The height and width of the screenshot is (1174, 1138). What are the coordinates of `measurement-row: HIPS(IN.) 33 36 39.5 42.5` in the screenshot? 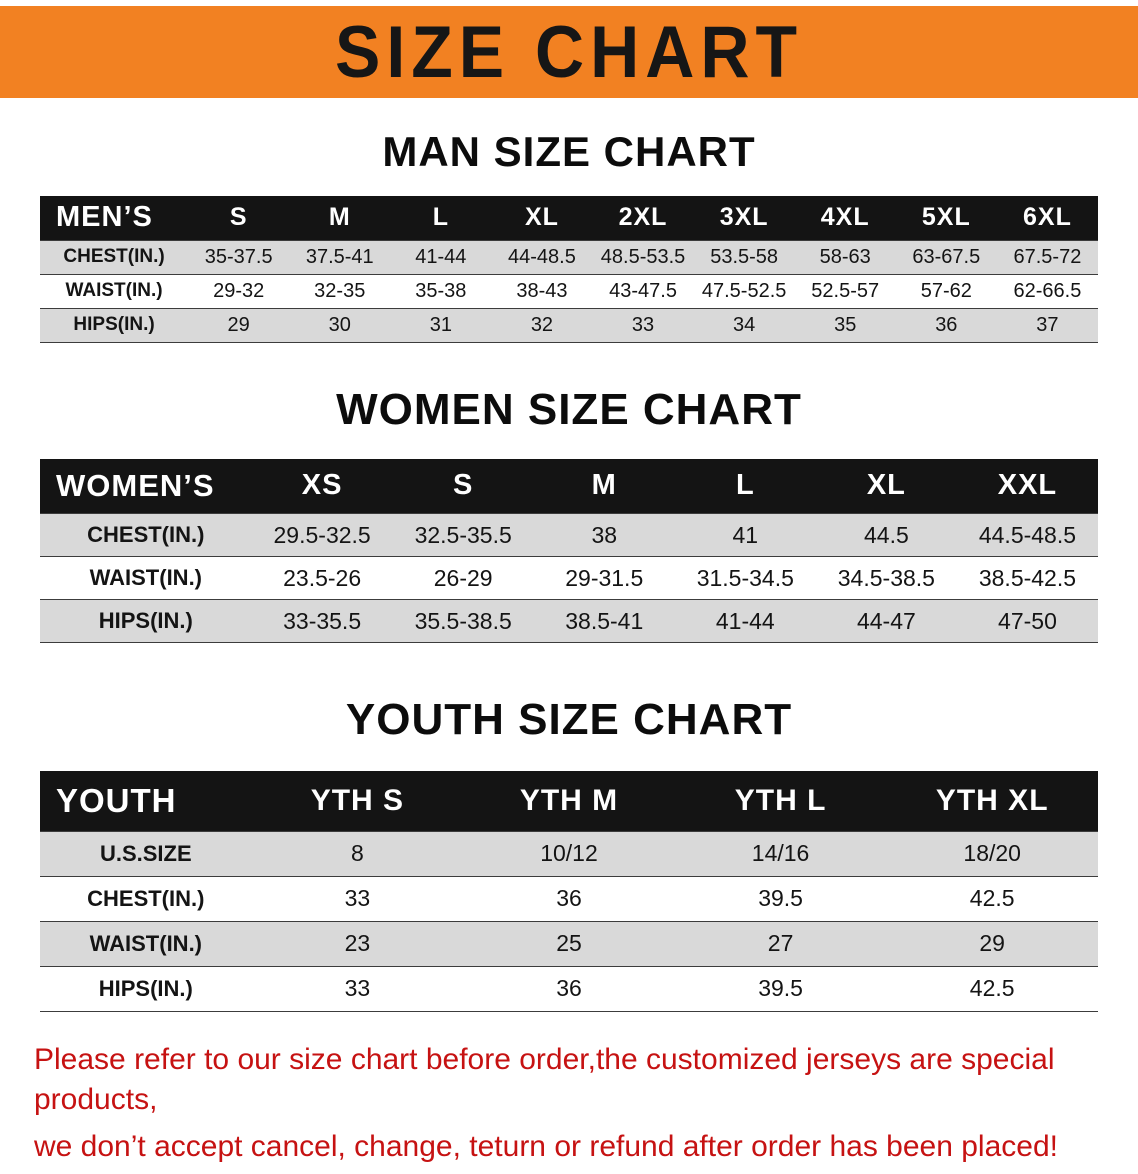 It's located at (569, 988).